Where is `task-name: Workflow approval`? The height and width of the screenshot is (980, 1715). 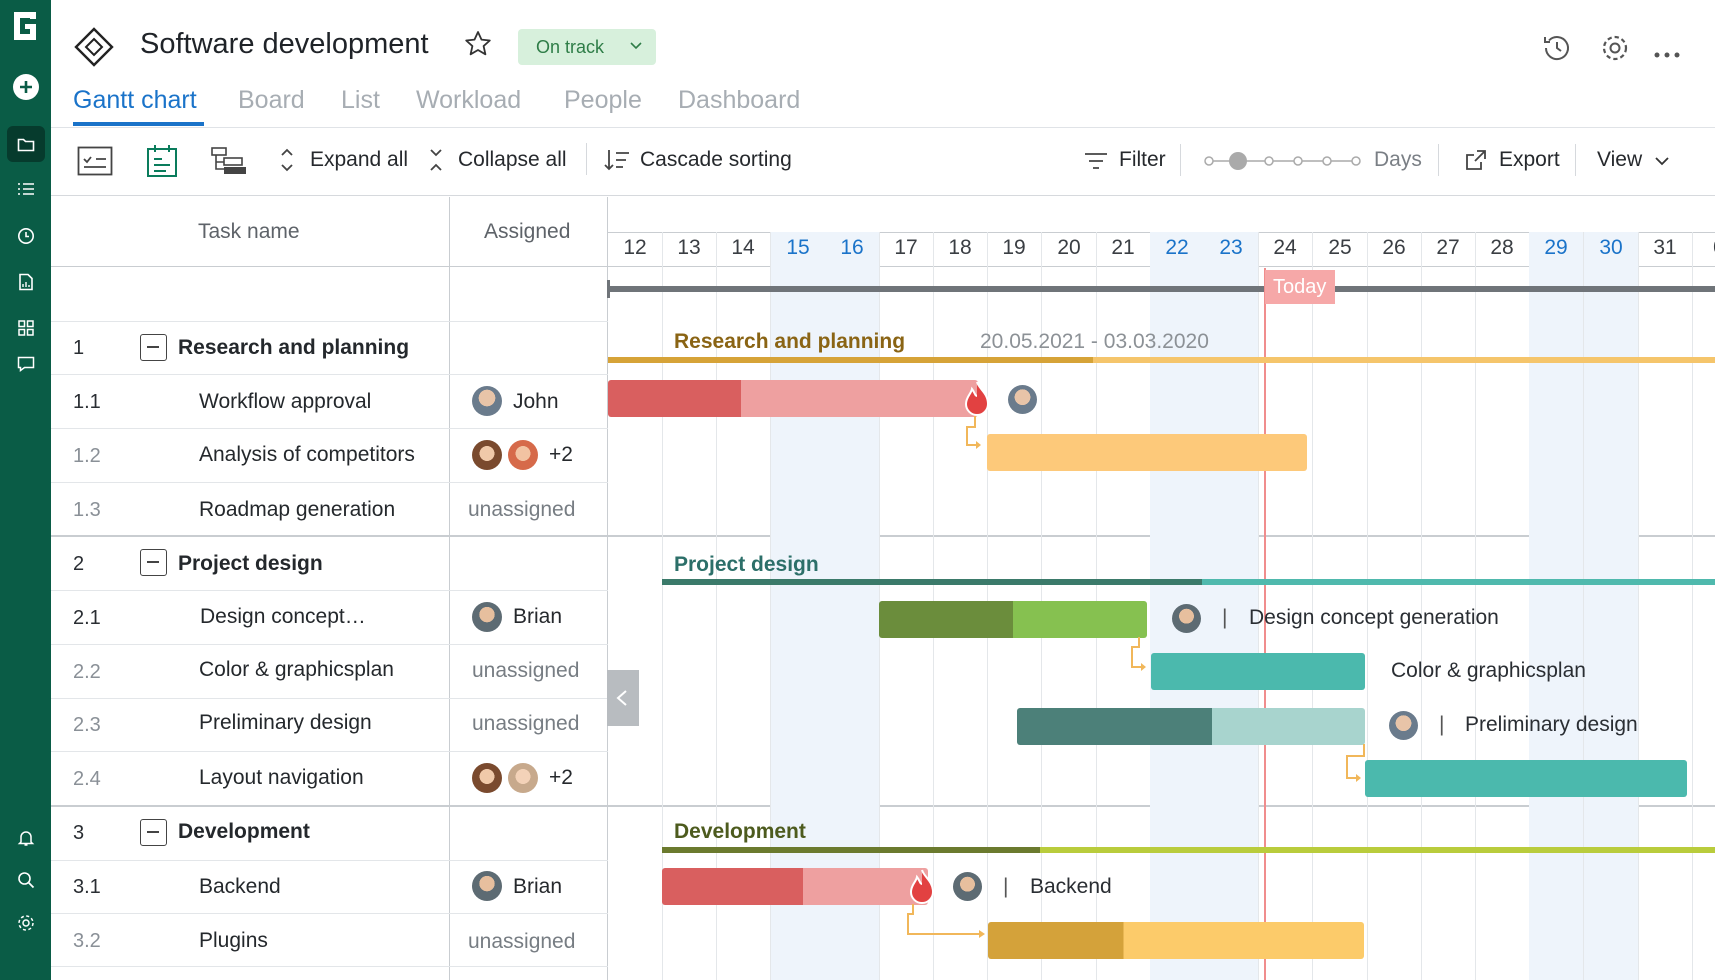 task-name: Workflow approval is located at coordinates (285, 401).